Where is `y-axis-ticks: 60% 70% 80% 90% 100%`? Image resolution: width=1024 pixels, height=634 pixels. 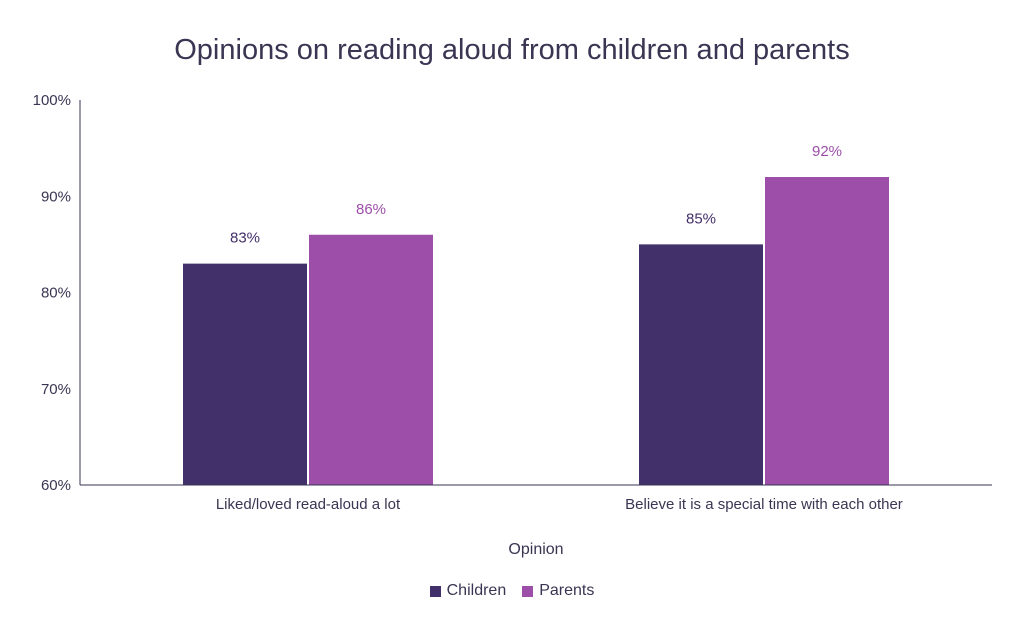 y-axis-ticks: 60% 70% 80% 90% 100% is located at coordinates (52, 293).